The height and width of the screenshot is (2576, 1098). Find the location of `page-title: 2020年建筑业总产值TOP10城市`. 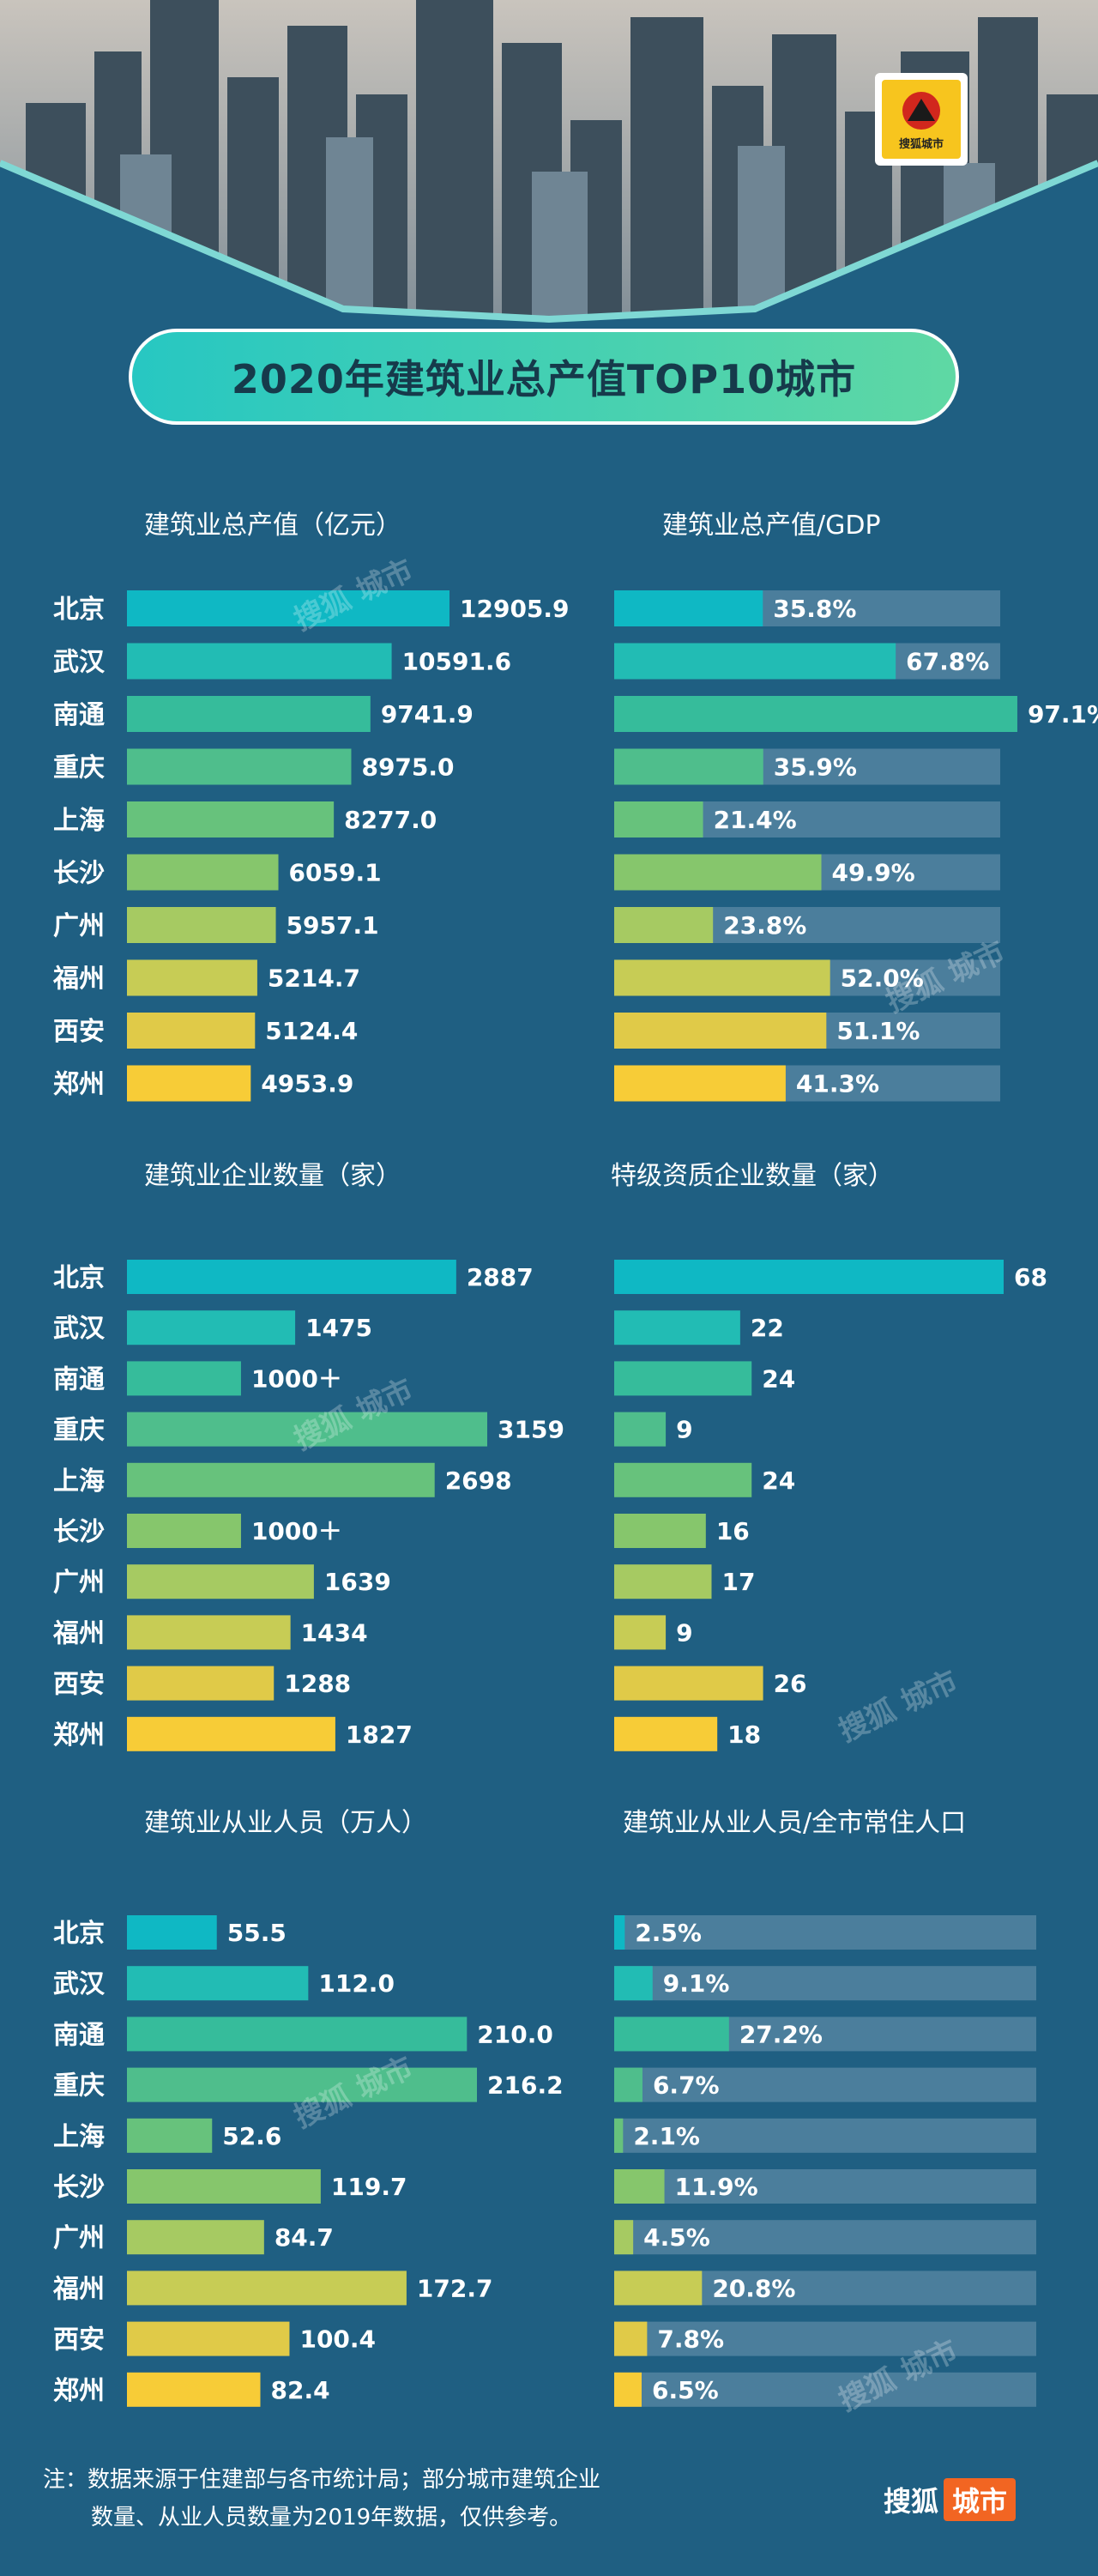

page-title: 2020年建筑业总产值TOP10城市 is located at coordinates (544, 377).